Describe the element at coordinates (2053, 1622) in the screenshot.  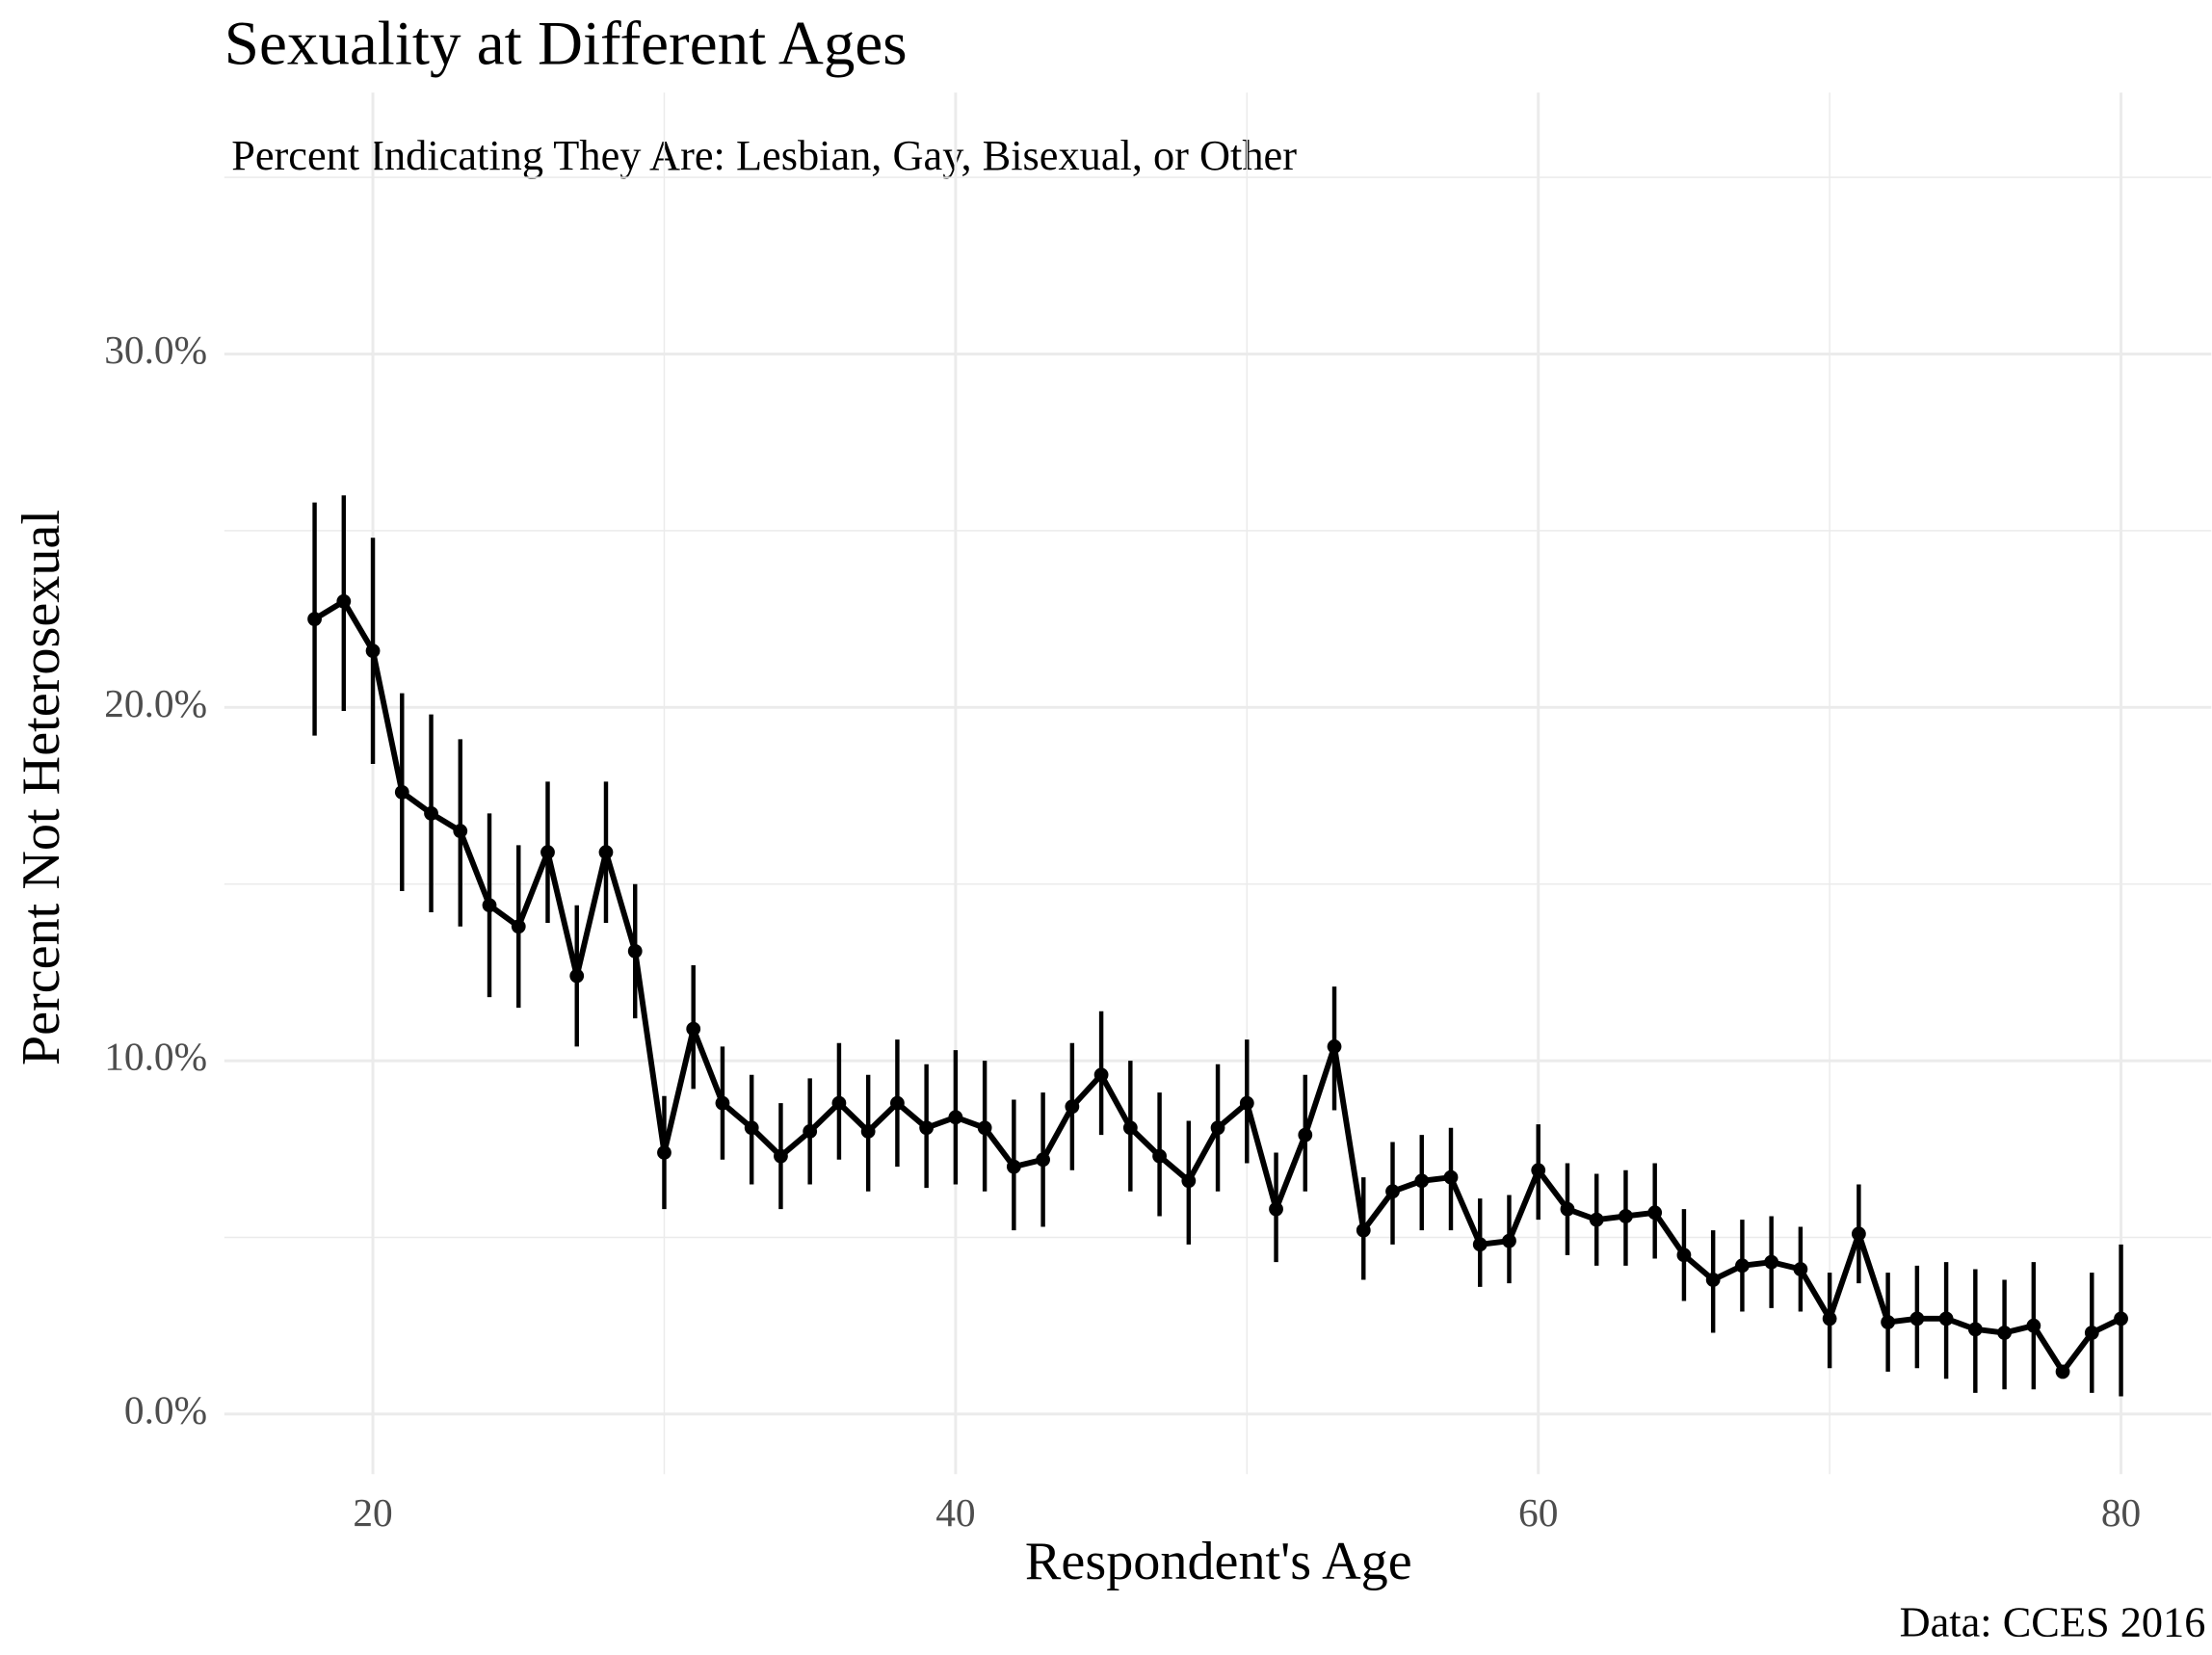
I see `caption: Data: CCES 2016` at that location.